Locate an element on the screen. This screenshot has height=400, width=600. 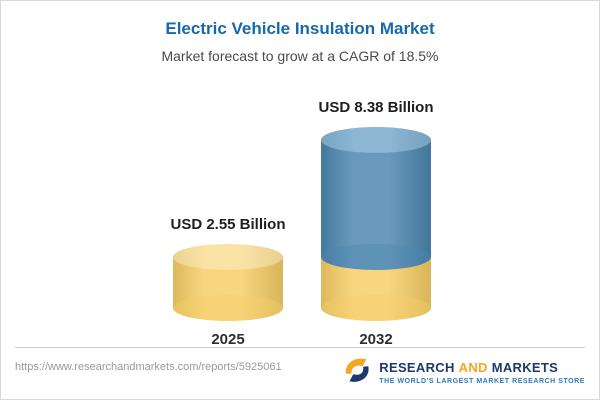
cylinder-segment-blue is located at coordinates (376, 198).